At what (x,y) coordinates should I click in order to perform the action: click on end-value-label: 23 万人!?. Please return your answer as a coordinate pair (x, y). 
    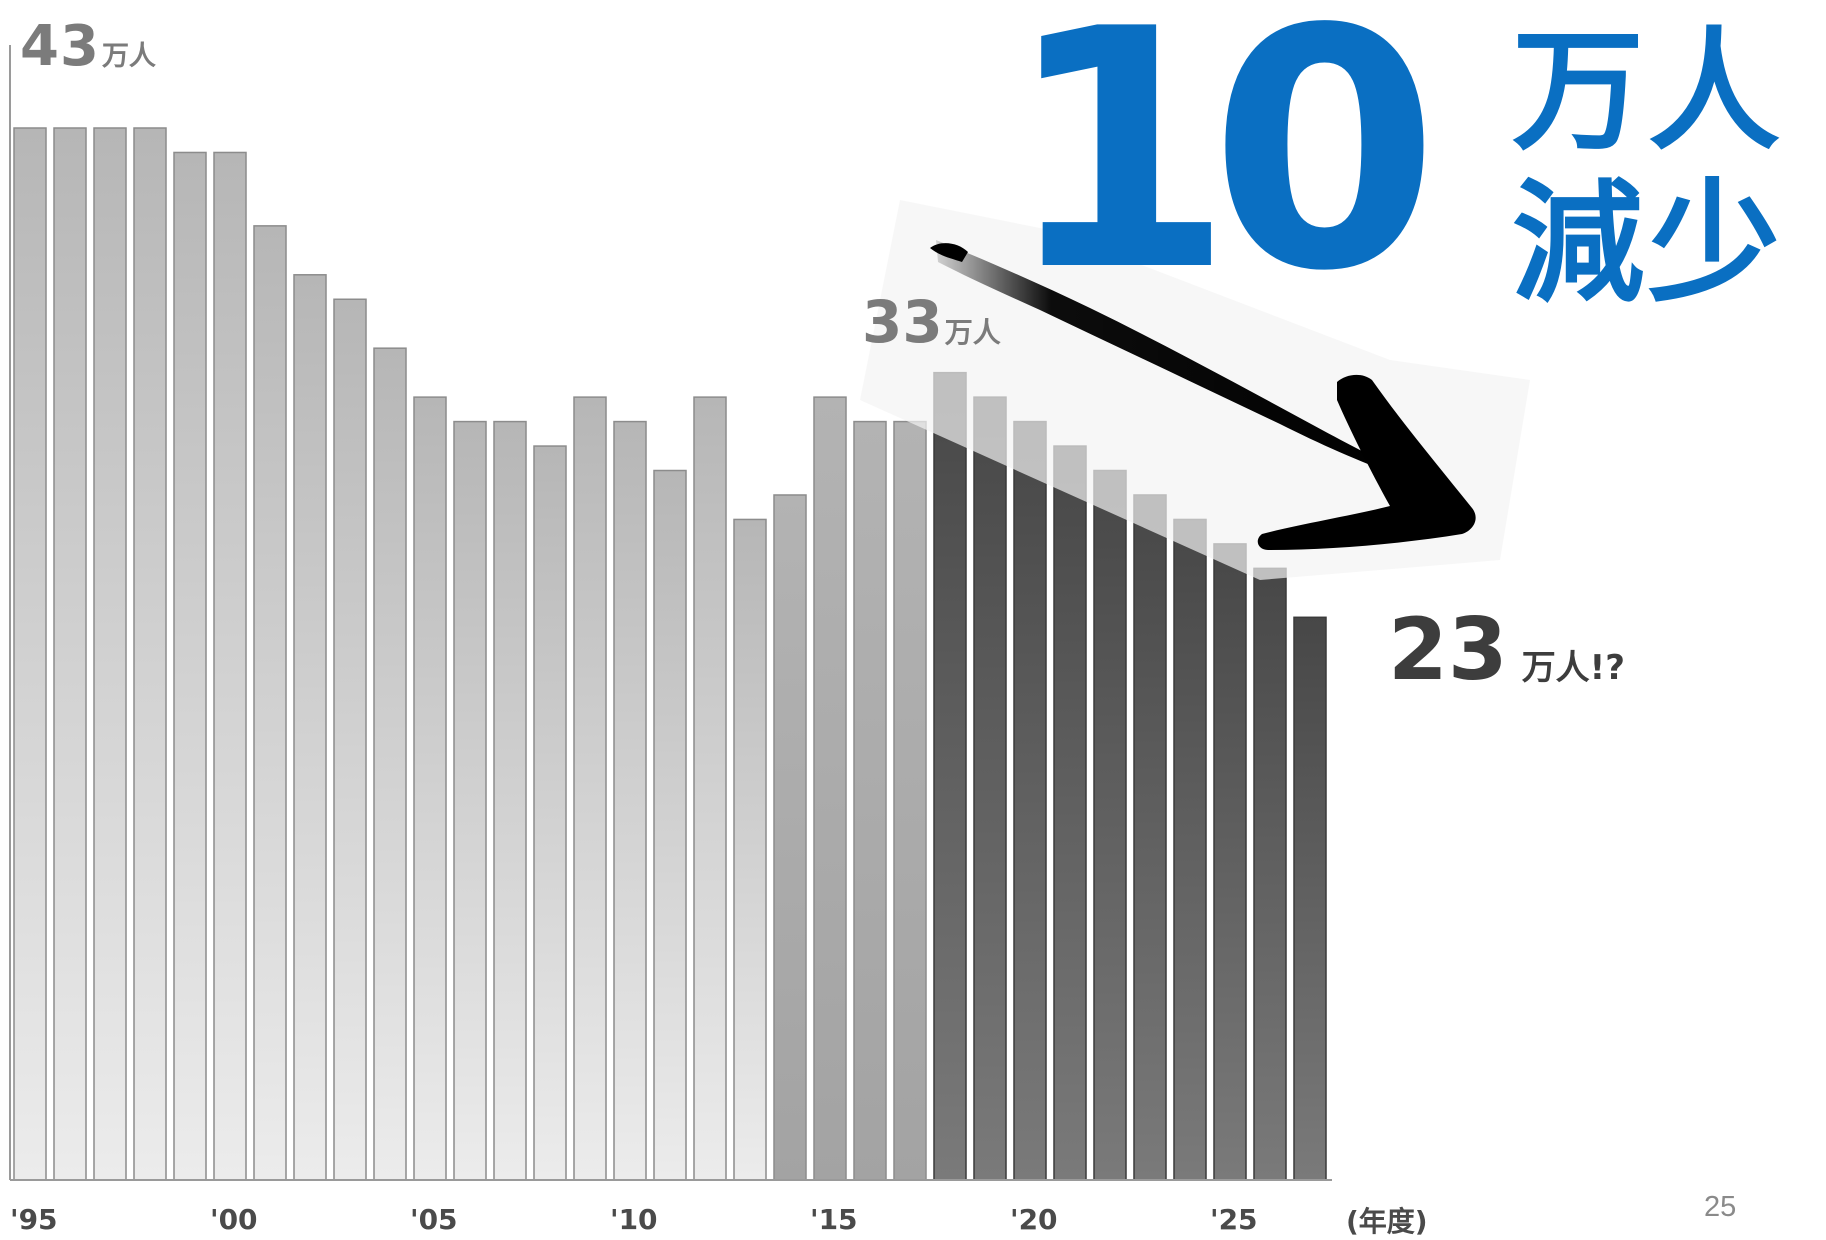
    Looking at the image, I should click on (1506, 650).